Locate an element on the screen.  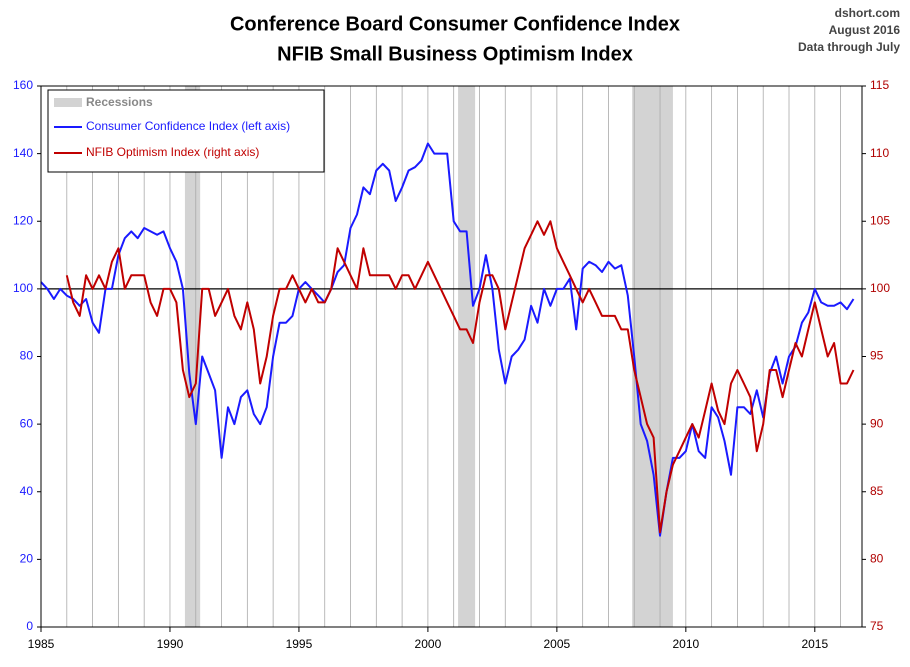
y-tick-label: 20 is located at coordinates (27, 559).